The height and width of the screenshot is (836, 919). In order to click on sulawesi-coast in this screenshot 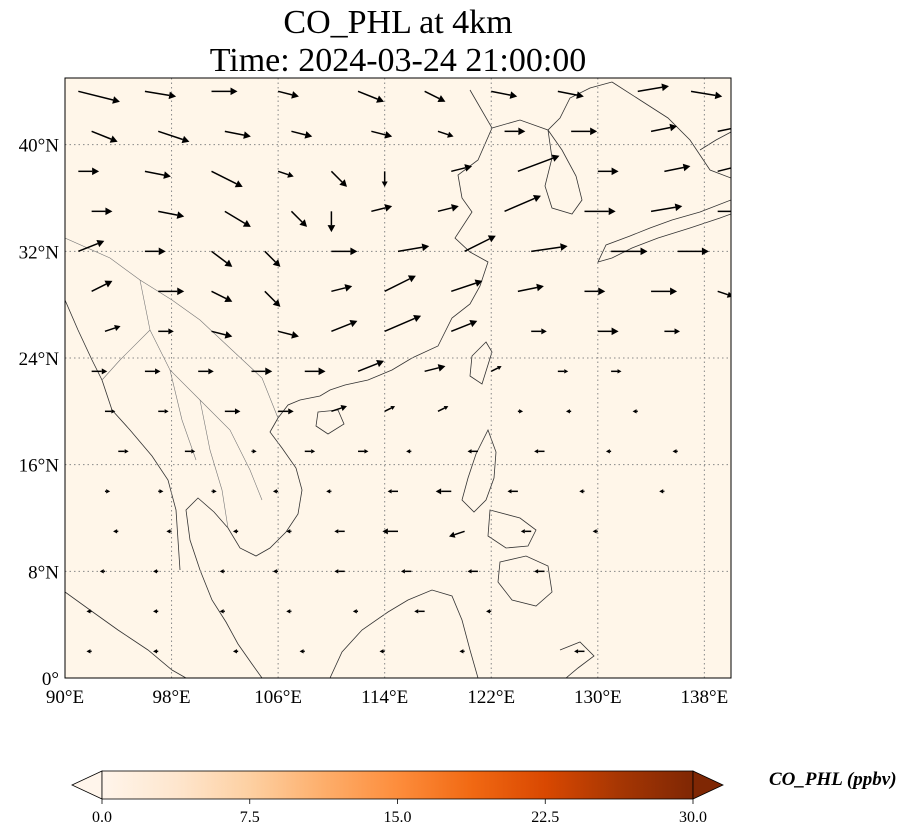, I will do `click(577, 659)`.